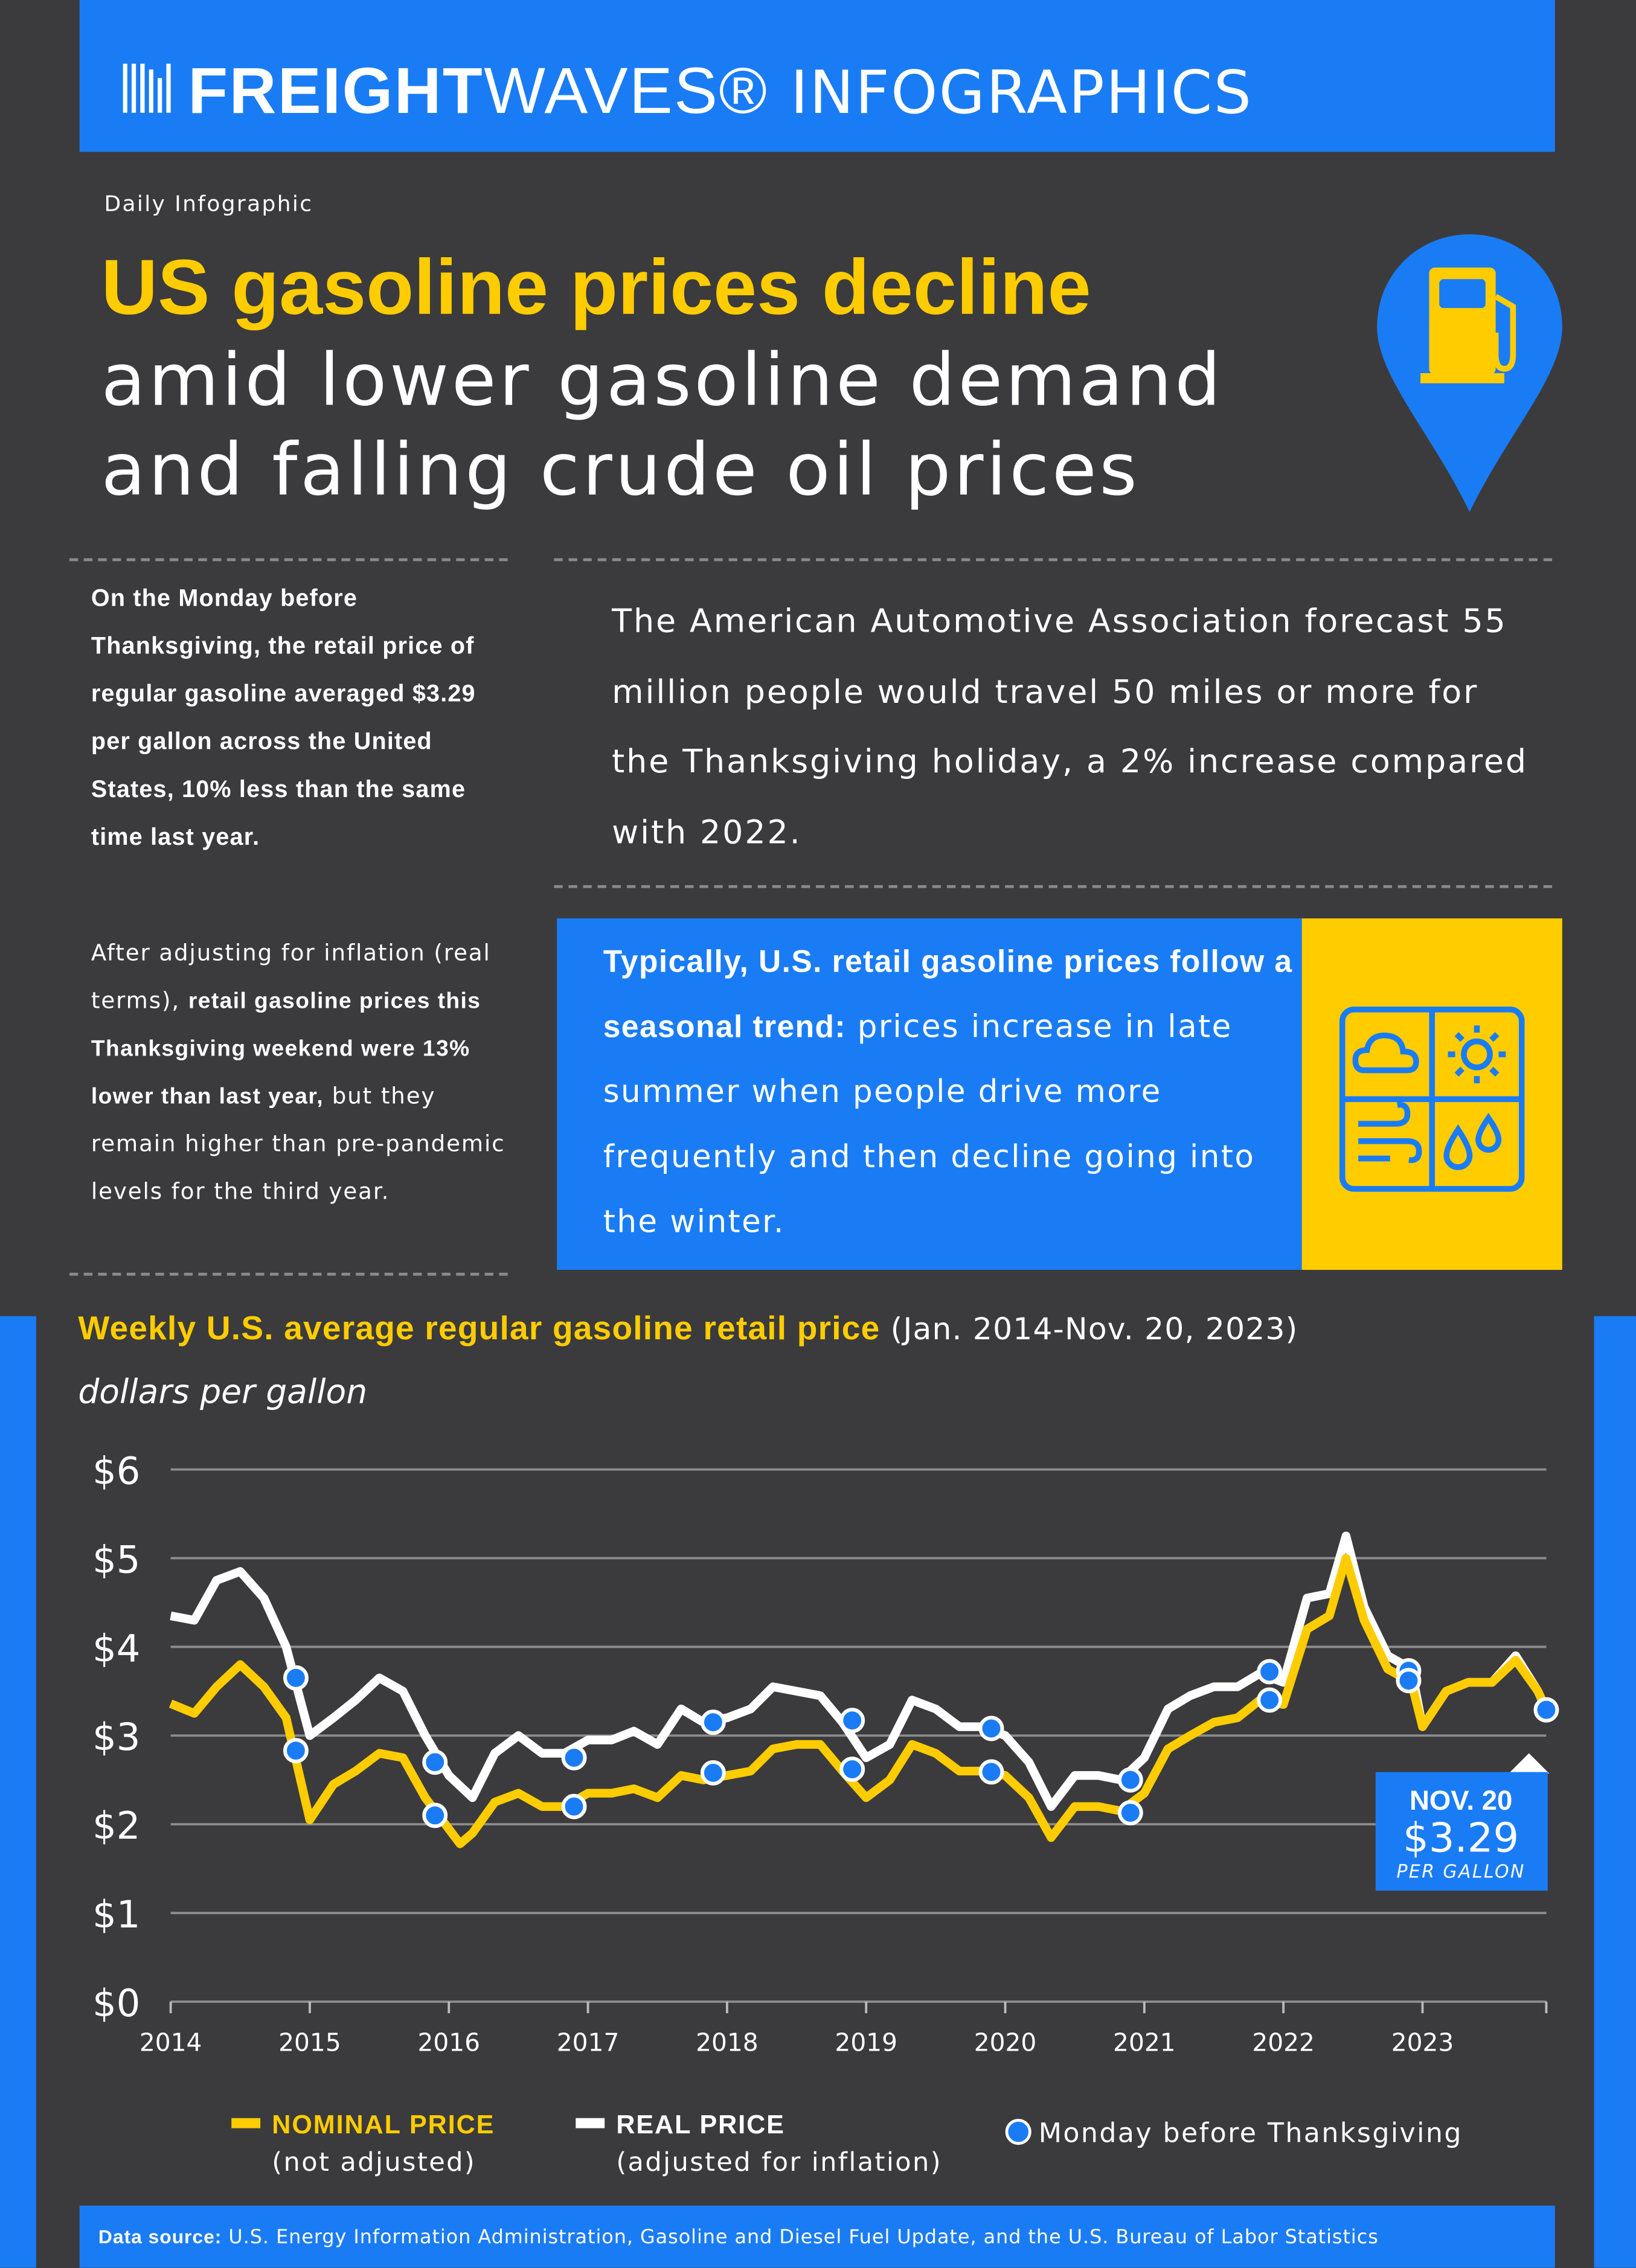  I want to click on callout-box, so click(1461, 1831).